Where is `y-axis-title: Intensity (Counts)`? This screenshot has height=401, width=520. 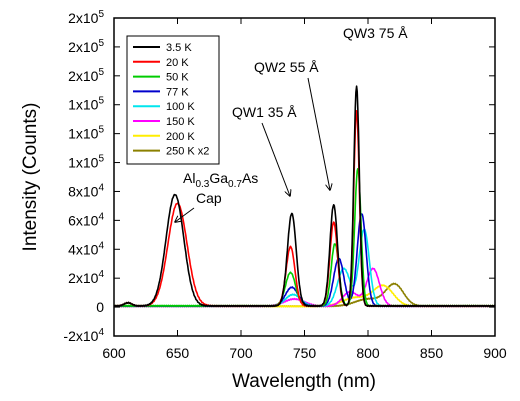 y-axis-title: Intensity (Counts) is located at coordinates (30, 177).